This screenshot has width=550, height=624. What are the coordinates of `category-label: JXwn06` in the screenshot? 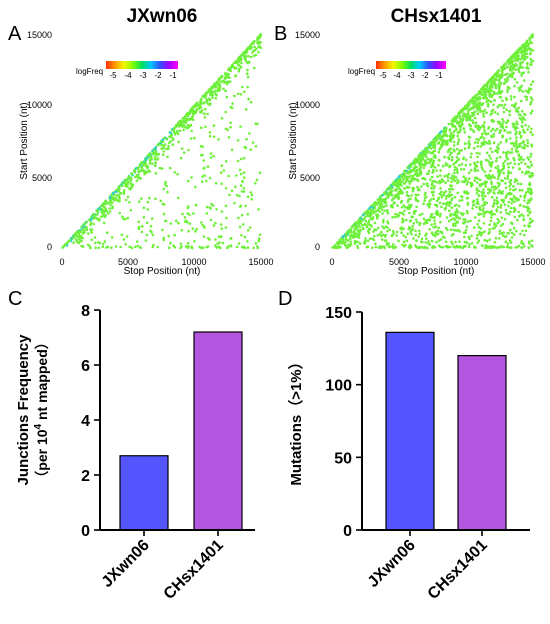 It's located at (392, 564).